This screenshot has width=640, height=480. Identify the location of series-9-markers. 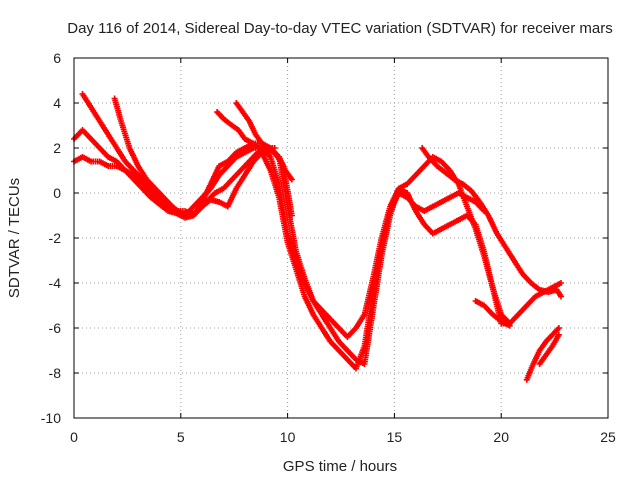
(542, 354).